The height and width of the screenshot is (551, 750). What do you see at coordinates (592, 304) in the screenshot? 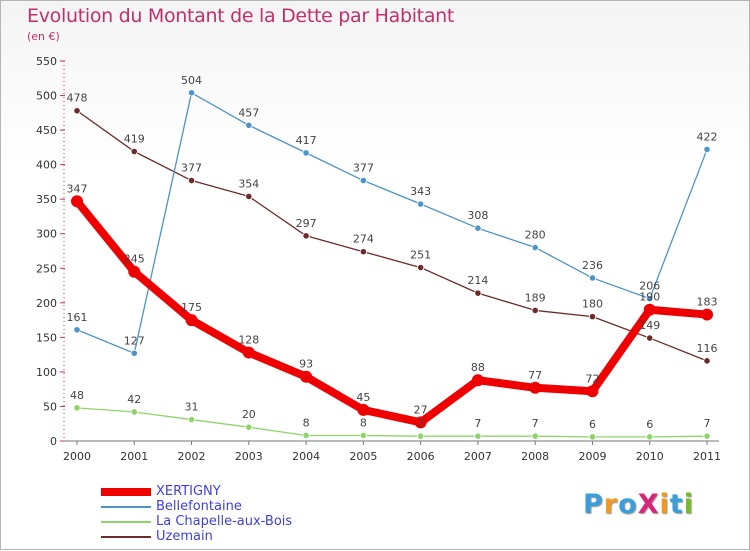
I see `data-label: 180` at bounding box center [592, 304].